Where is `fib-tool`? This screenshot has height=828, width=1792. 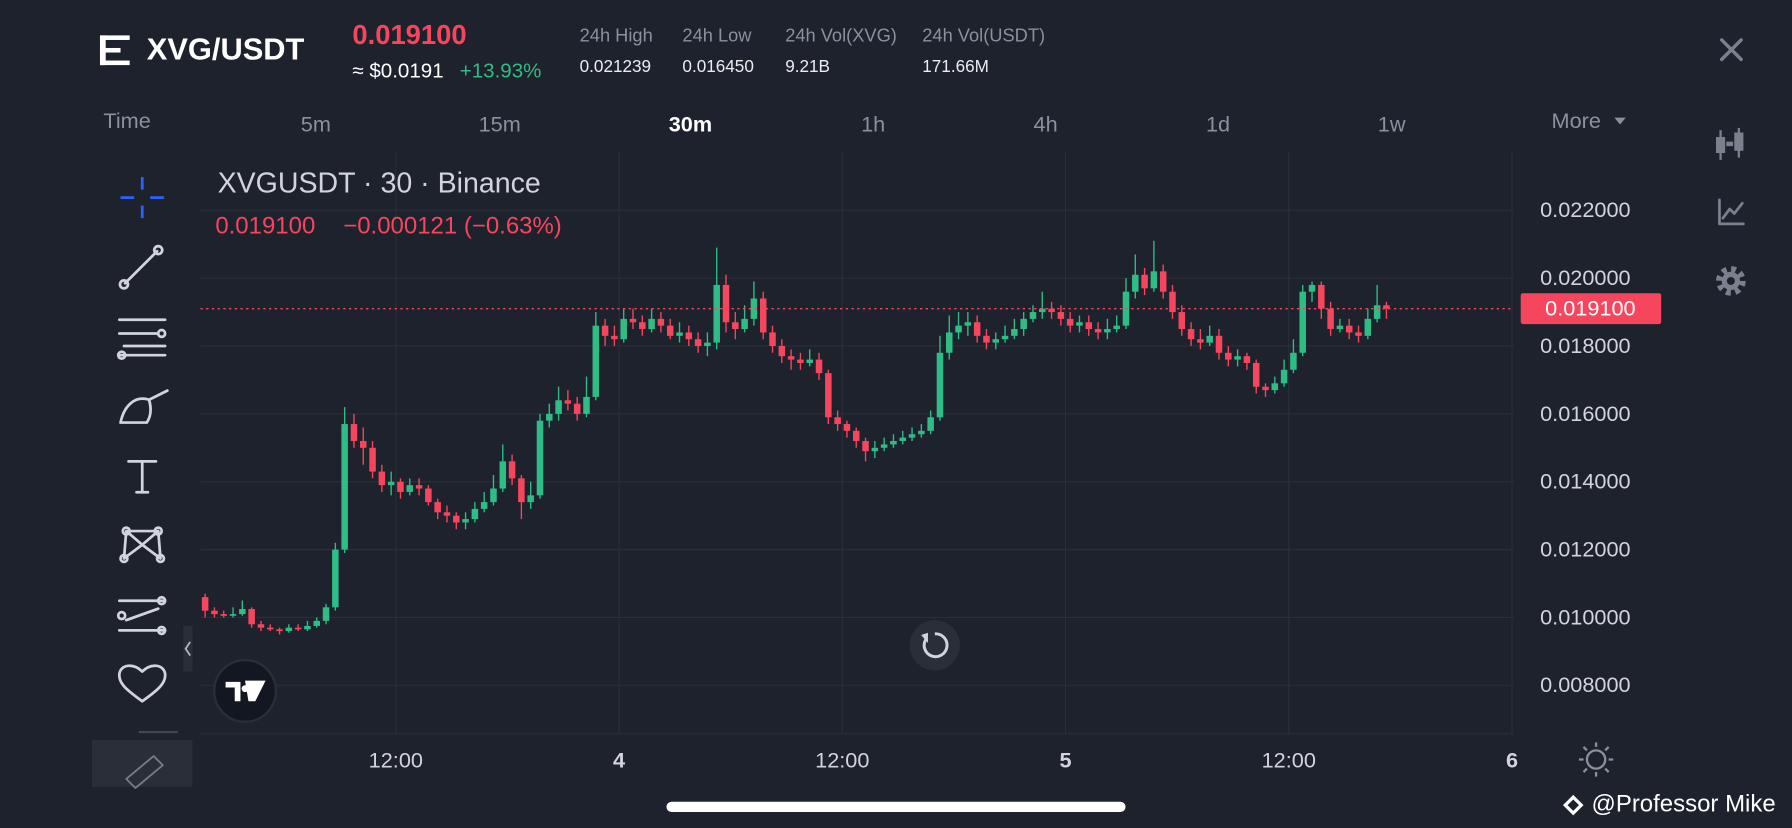 fib-tool is located at coordinates (141, 339).